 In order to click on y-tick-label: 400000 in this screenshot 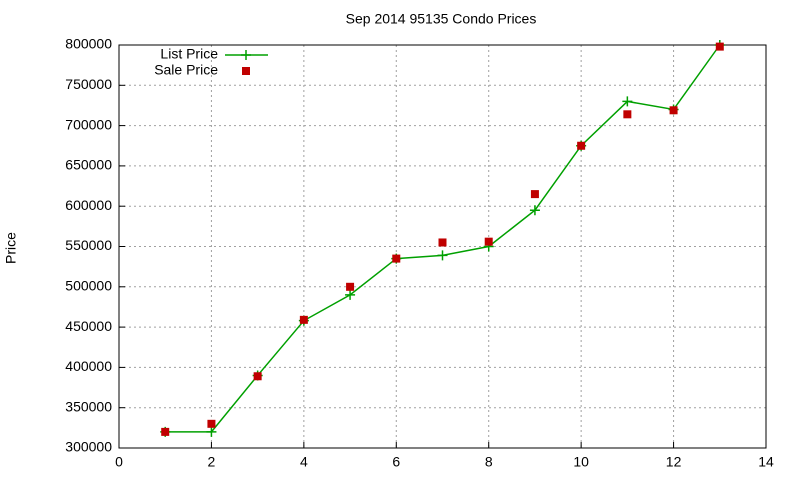, I will do `click(88, 366)`.